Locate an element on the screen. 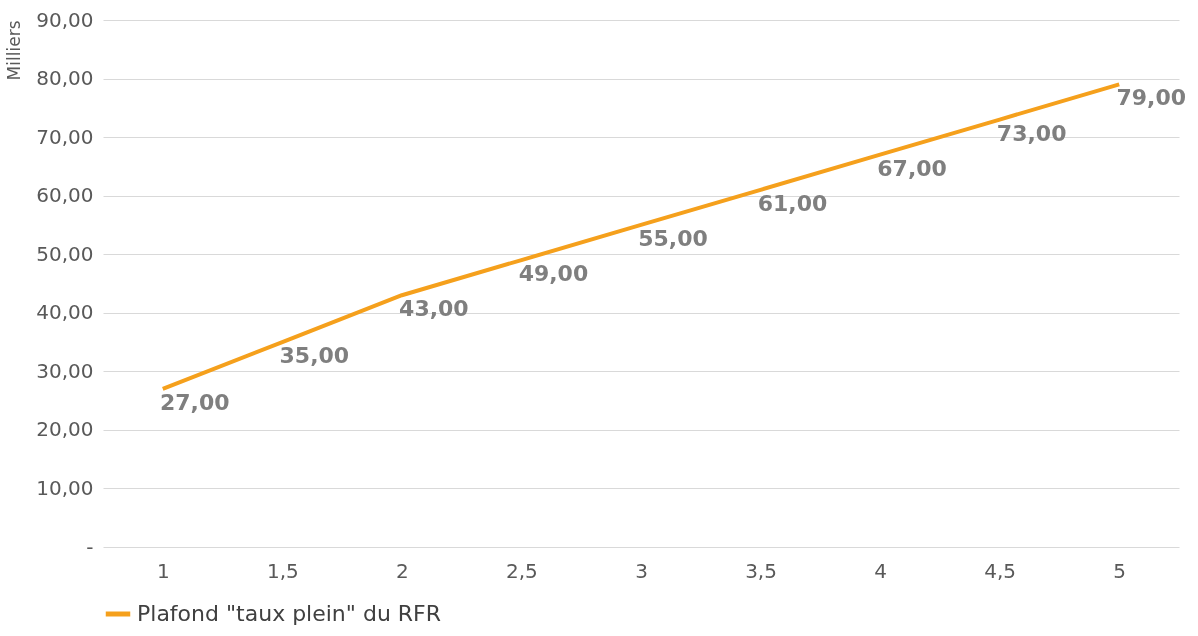 The width and height of the screenshot is (1198, 636). y-tick-label: 70,00 is located at coordinates (65, 136).